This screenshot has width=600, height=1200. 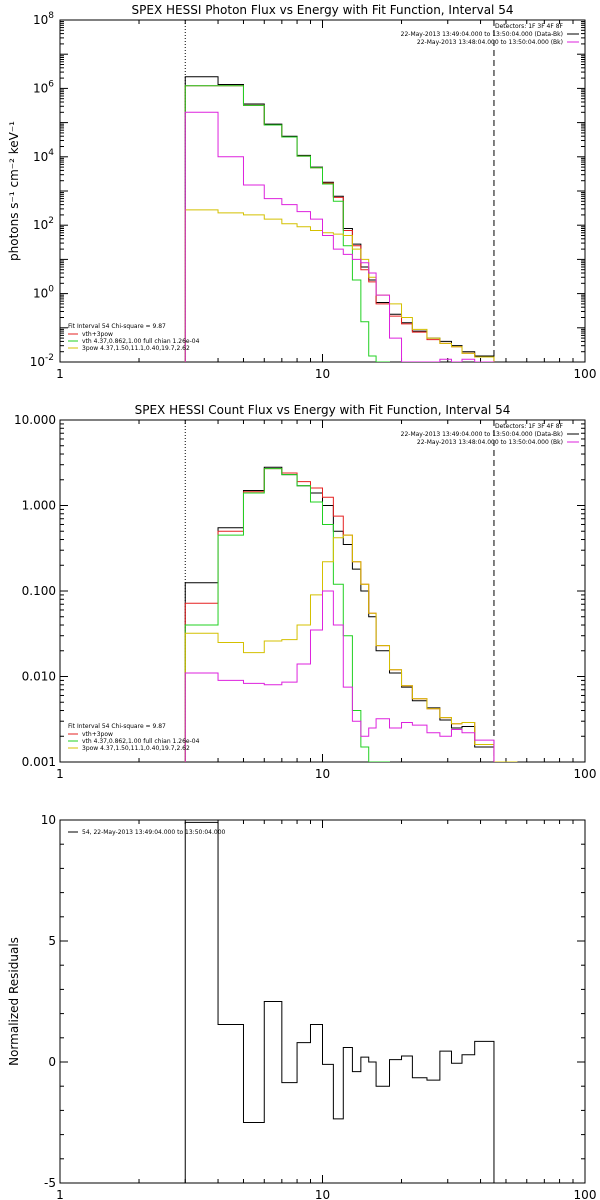 What do you see at coordinates (51, 84) in the screenshot?
I see `y-tick-exp: 6` at bounding box center [51, 84].